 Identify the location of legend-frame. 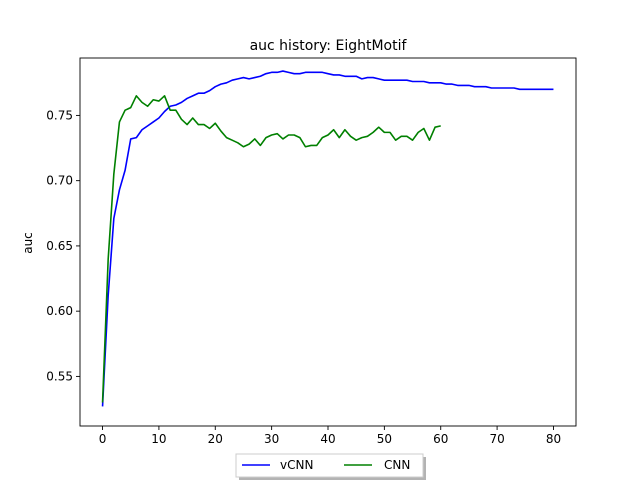
(329, 465).